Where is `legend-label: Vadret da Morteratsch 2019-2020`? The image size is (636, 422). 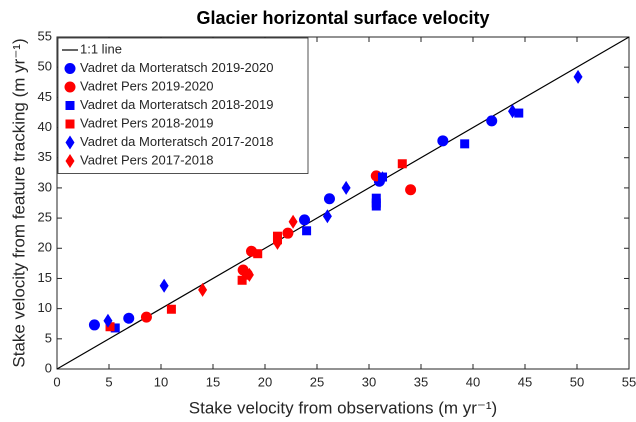
legend-label: Vadret da Morteratsch 2019-2020 is located at coordinates (176, 67).